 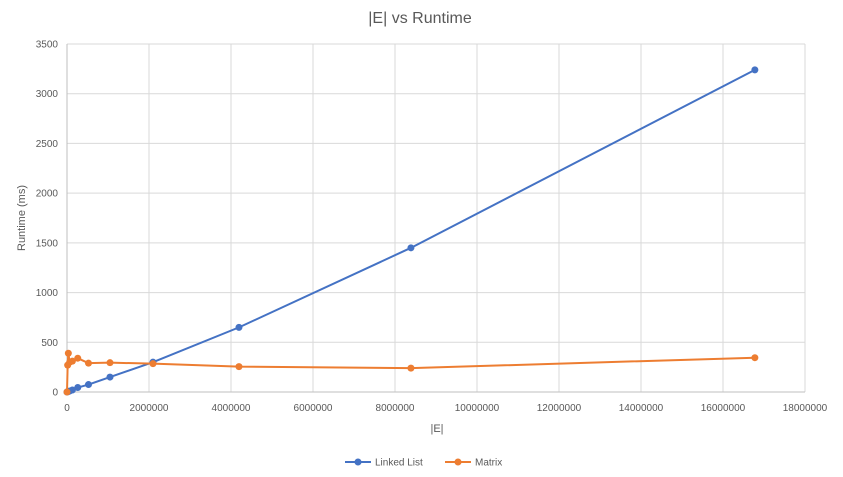 I want to click on x-tick-label: 4000000, so click(x=231, y=408).